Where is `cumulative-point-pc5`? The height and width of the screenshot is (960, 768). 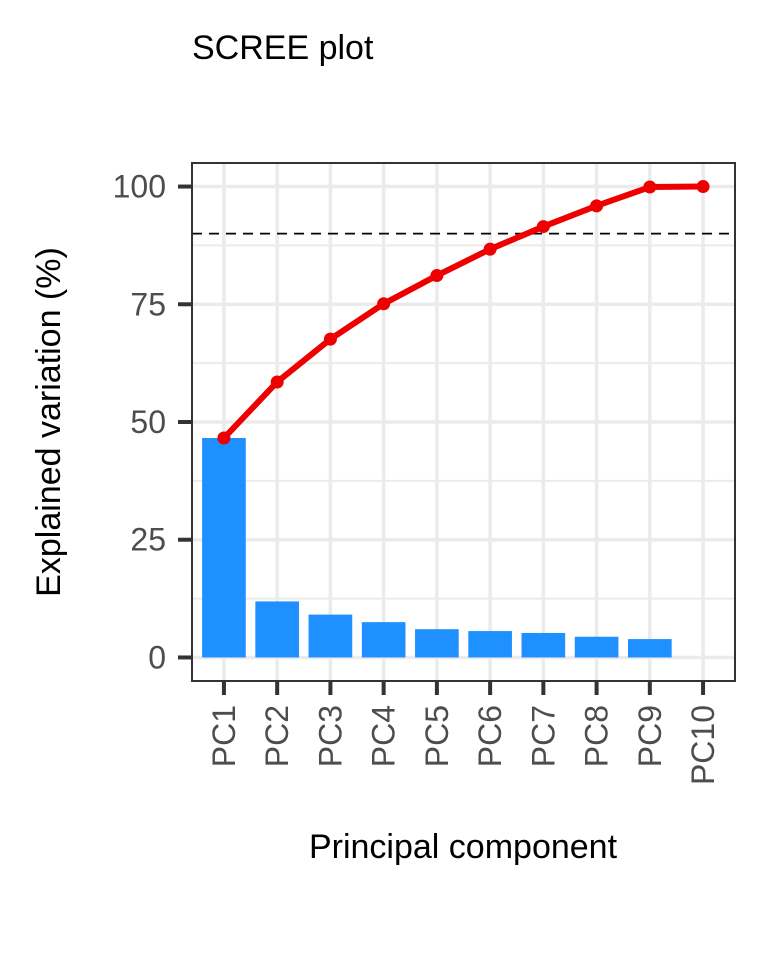 cumulative-point-pc5 is located at coordinates (437, 276).